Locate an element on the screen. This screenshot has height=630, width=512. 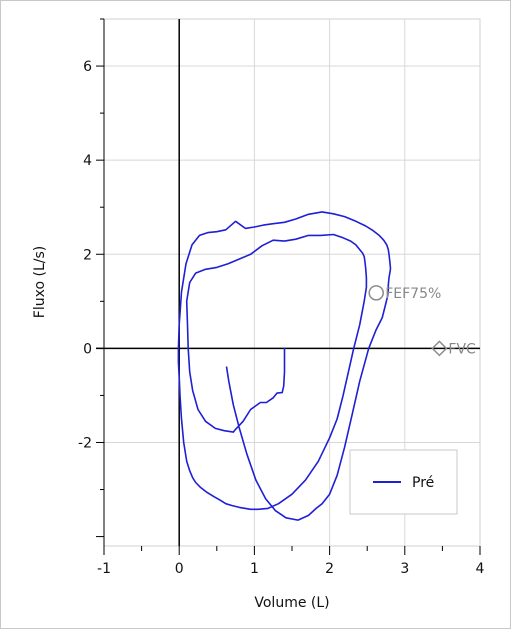
marker-layer: FEF75% FVC is located at coordinates (422, 321).